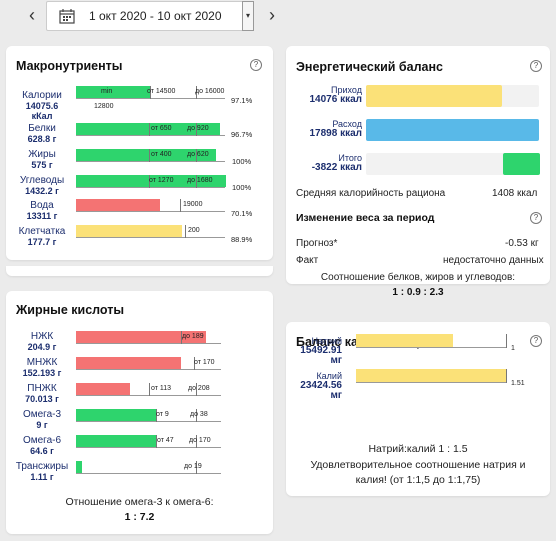 Image resolution: width=556 pixels, height=541 pixels. Describe the element at coordinates (418, 292) in the screenshot. I see `bju-ratio-value: 1 : 0.9 : 2.3` at that location.